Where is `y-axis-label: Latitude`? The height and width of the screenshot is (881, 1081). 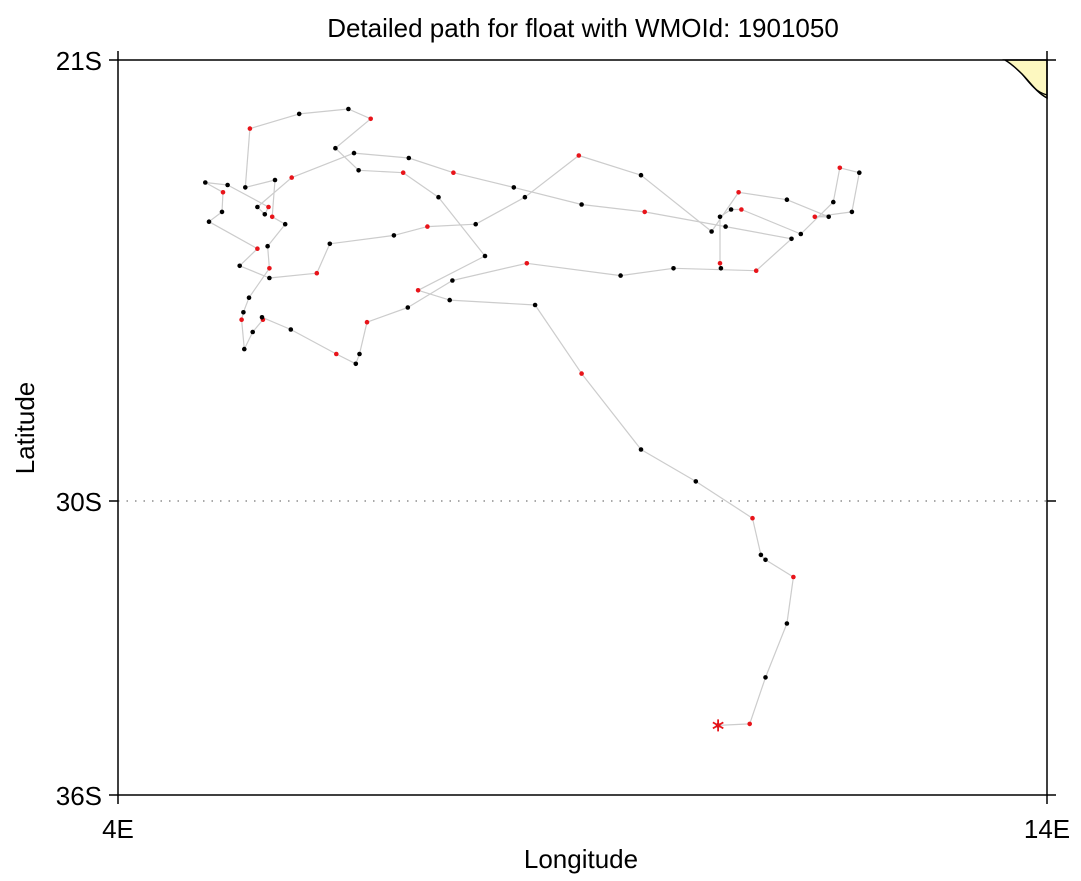 y-axis-label: Latitude is located at coordinates (25, 428).